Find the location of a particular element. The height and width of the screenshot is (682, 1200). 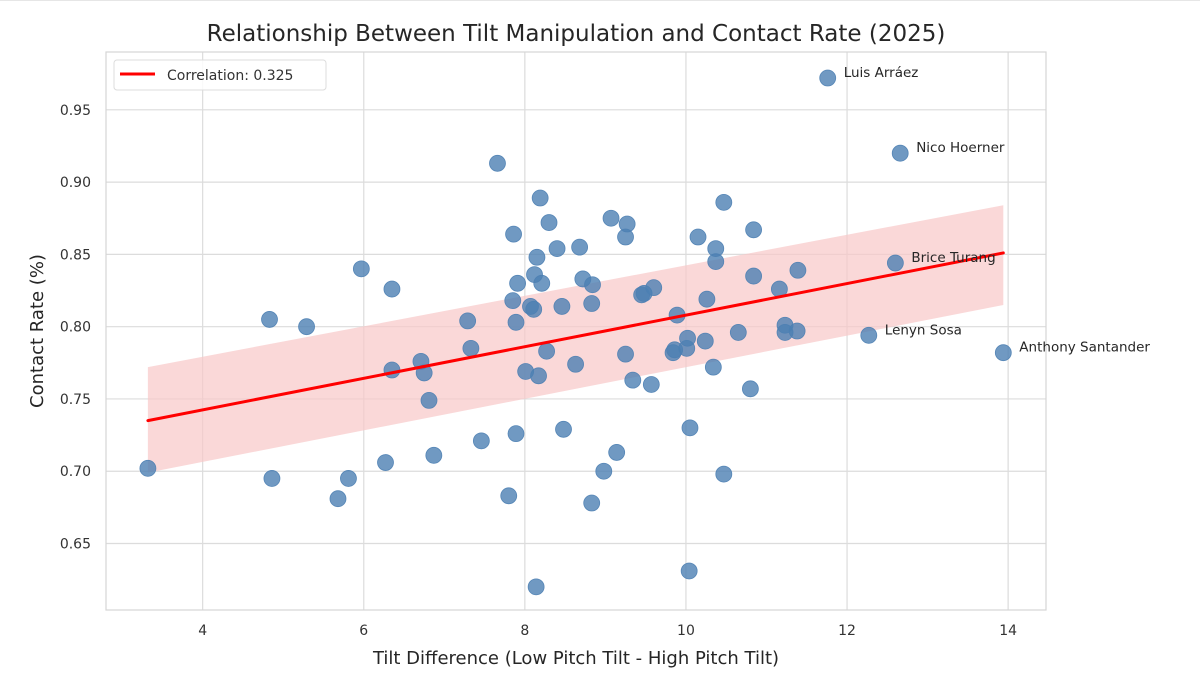

x-tick-label: 14 is located at coordinates (1008, 631).